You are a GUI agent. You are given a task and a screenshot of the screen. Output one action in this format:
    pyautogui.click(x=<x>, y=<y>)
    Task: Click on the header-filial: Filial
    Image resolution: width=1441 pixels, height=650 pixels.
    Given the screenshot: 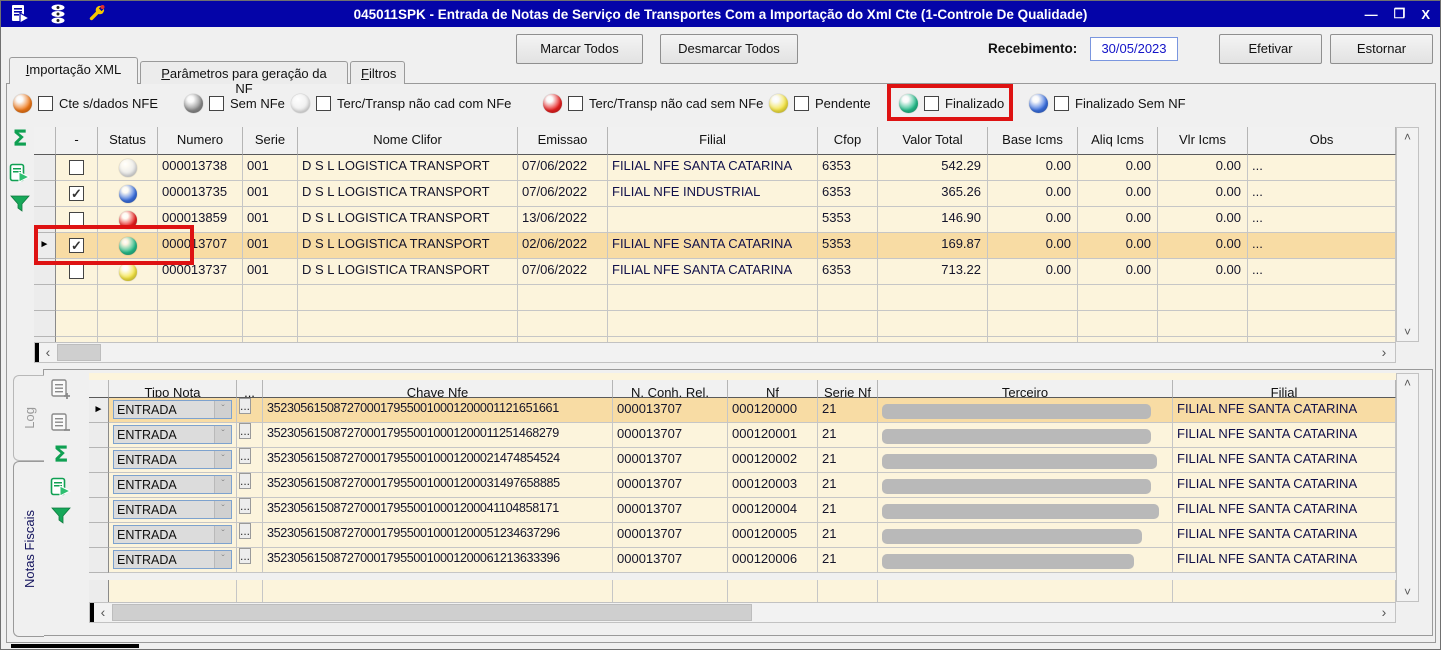 What is the action you would take?
    pyautogui.click(x=1284, y=389)
    